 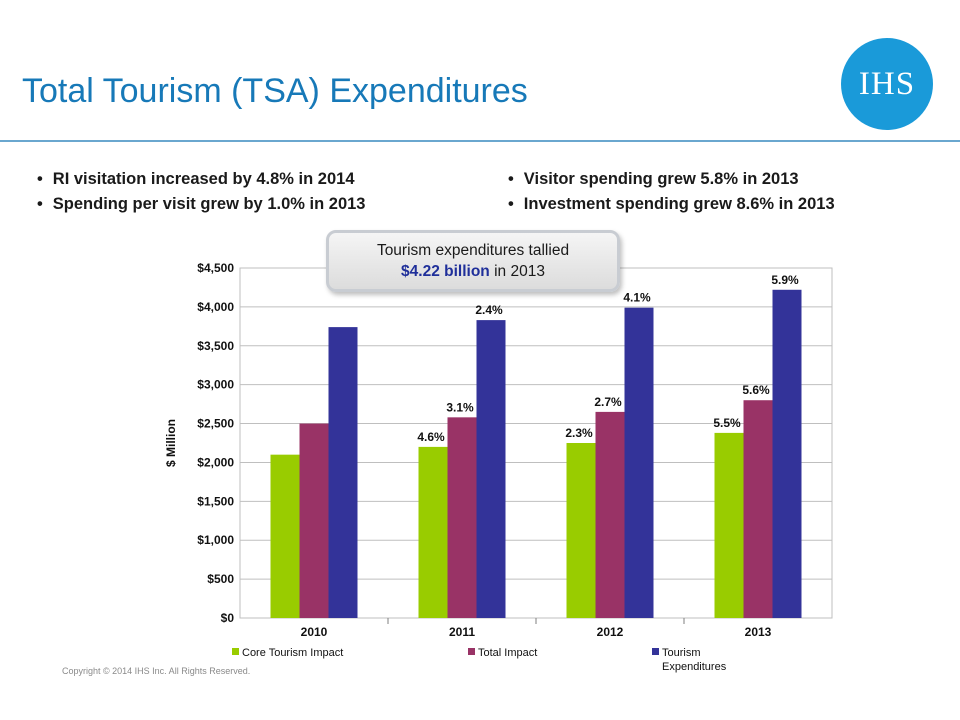 What do you see at coordinates (215, 346) in the screenshot?
I see `y-tick-label: $3,500` at bounding box center [215, 346].